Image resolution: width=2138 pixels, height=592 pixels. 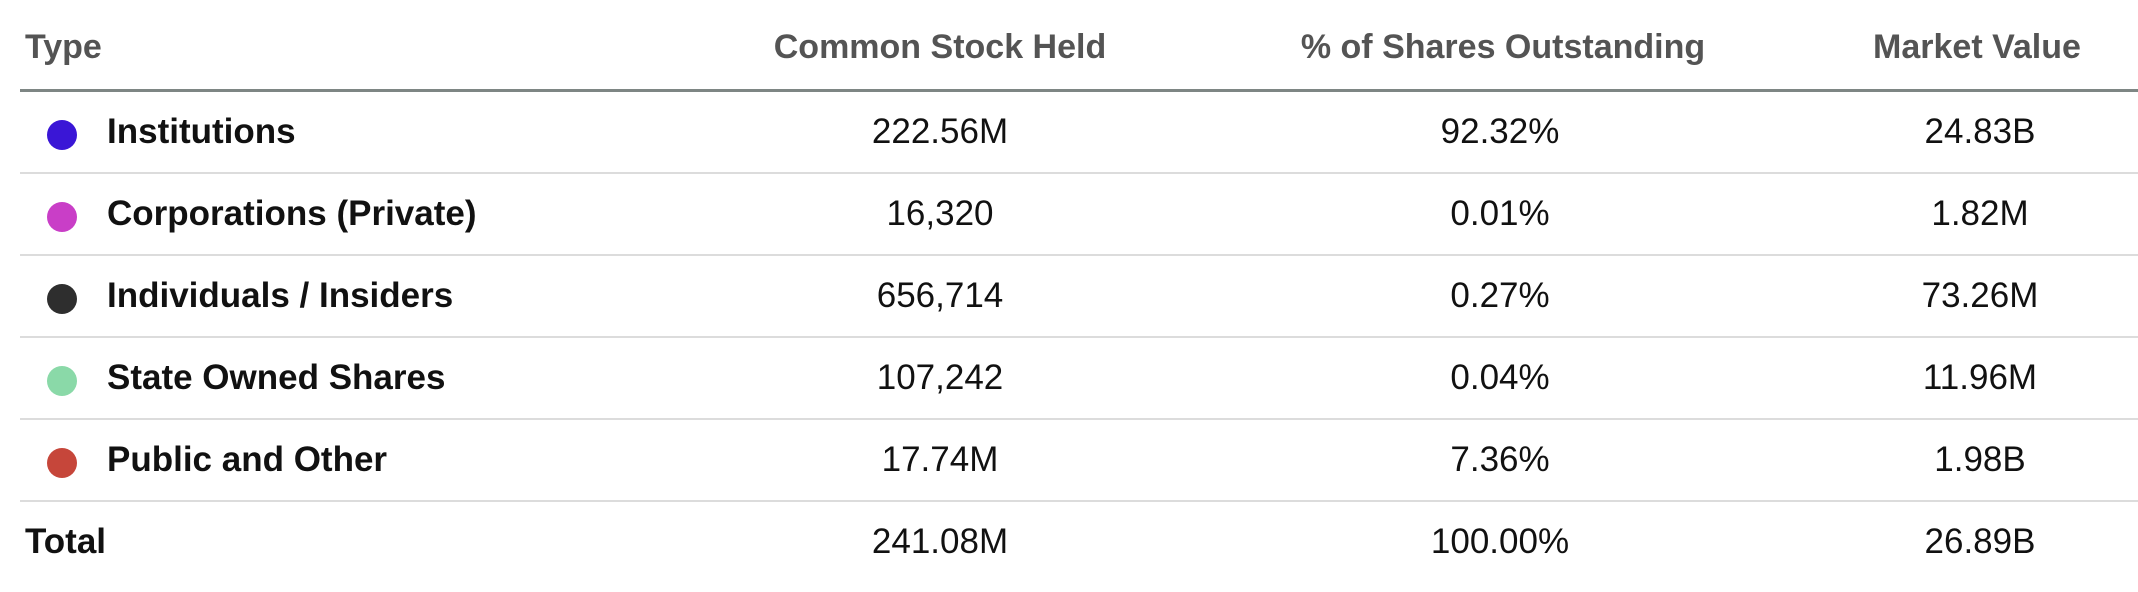 What do you see at coordinates (1500, 295) in the screenshot?
I see `row-pct: 0.27%` at bounding box center [1500, 295].